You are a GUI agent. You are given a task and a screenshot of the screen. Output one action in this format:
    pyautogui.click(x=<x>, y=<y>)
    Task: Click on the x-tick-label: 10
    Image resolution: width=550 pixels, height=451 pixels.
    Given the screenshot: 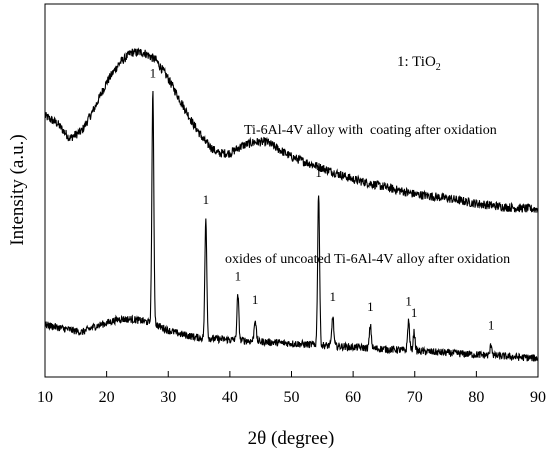 What is the action you would take?
    pyautogui.click(x=45, y=397)
    